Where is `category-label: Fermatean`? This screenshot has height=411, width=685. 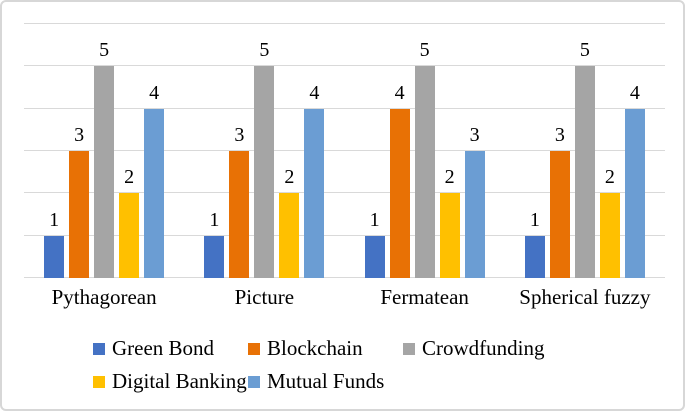
category-label: Fermatean is located at coordinates (424, 297).